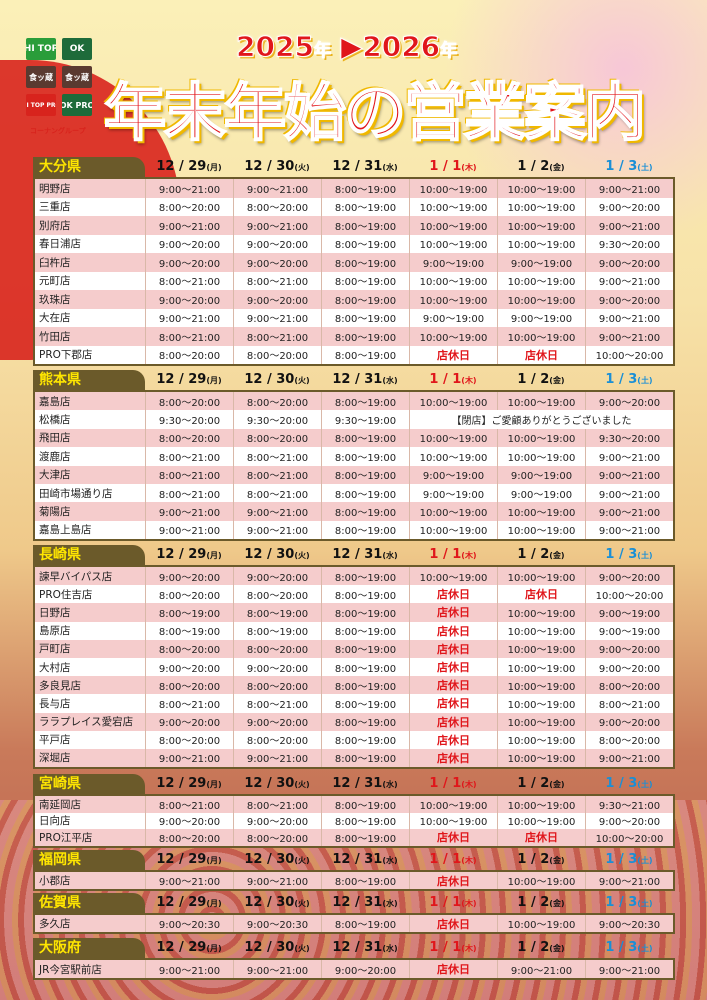  Describe the element at coordinates (55, 188) in the screenshot. I see `store-name: 明野店` at that location.